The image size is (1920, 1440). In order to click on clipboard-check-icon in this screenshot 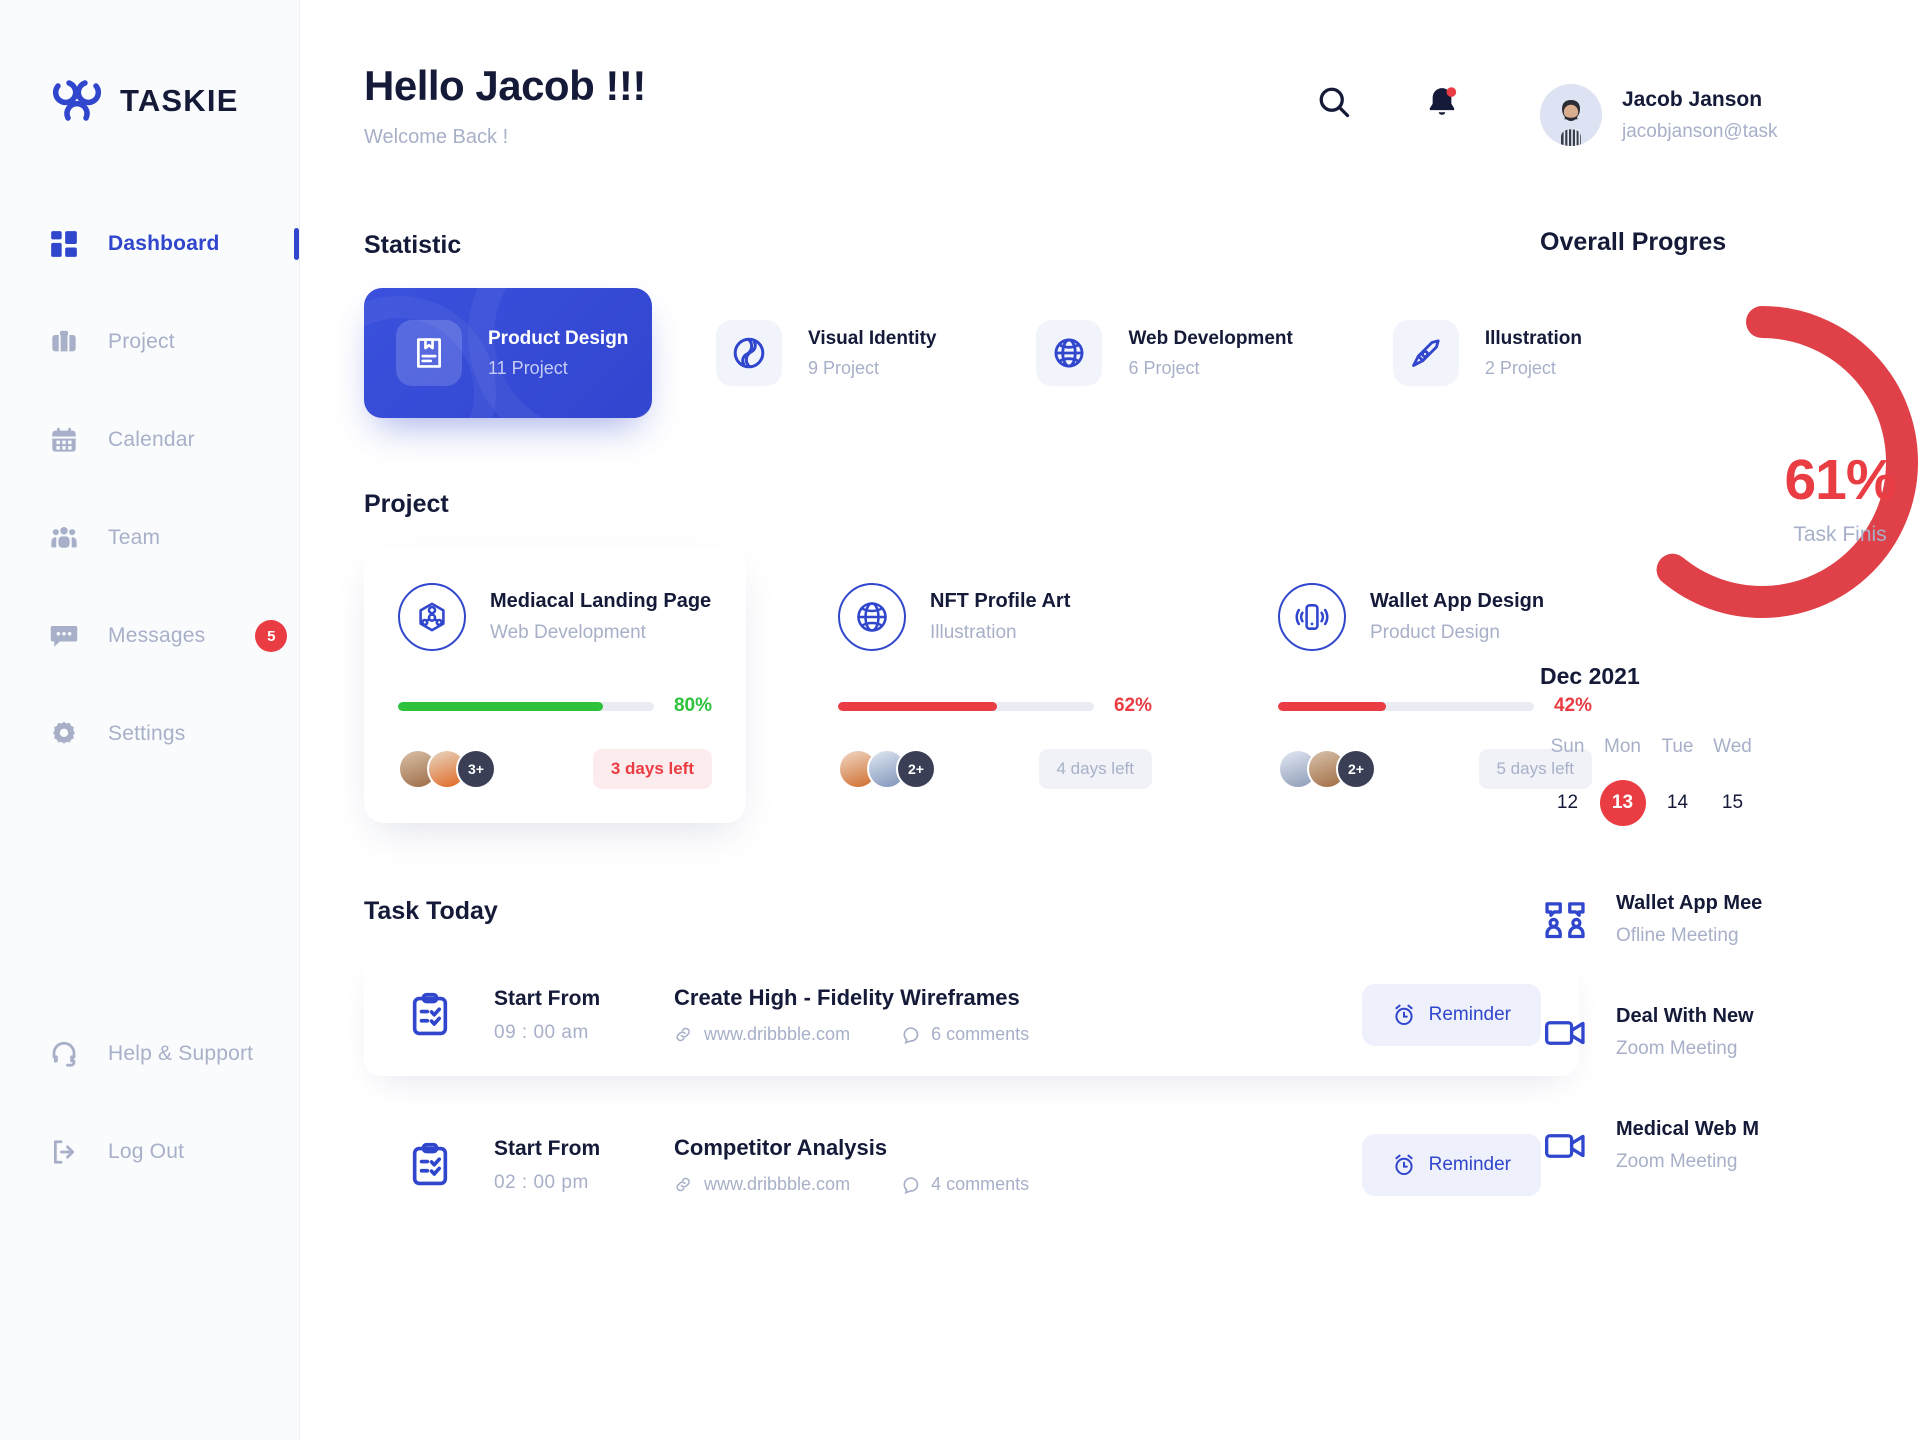, I will do `click(430, 1015)`.